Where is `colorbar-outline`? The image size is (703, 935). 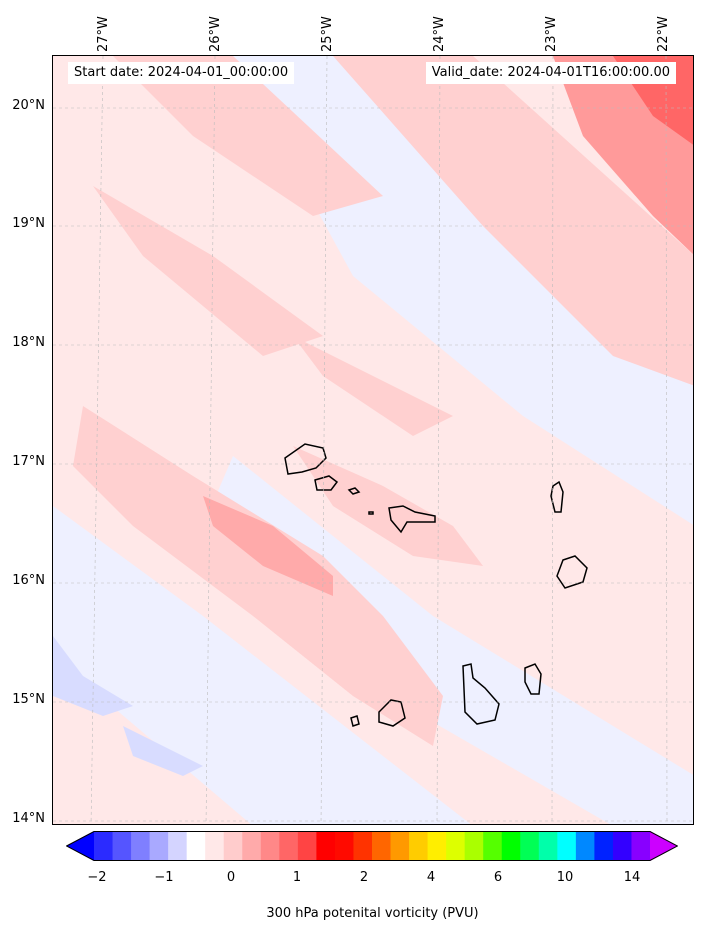 colorbar-outline is located at coordinates (372, 846).